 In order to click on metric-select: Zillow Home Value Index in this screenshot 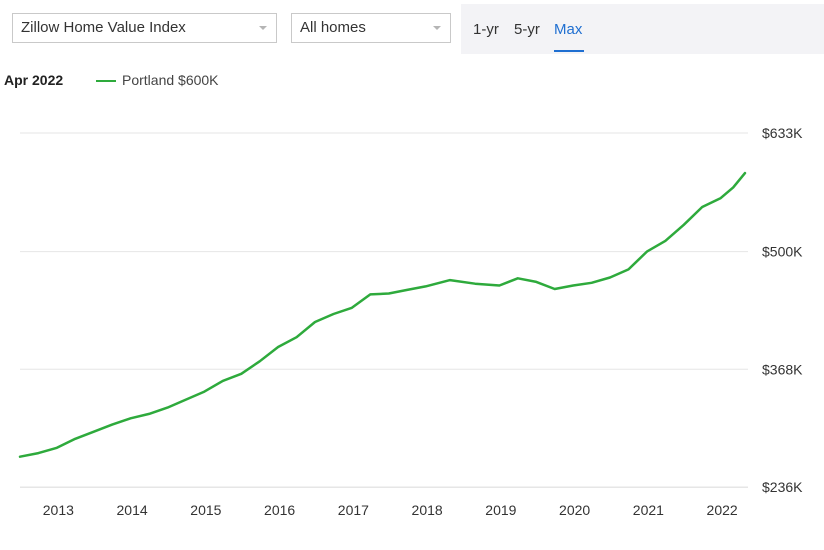, I will do `click(144, 28)`.